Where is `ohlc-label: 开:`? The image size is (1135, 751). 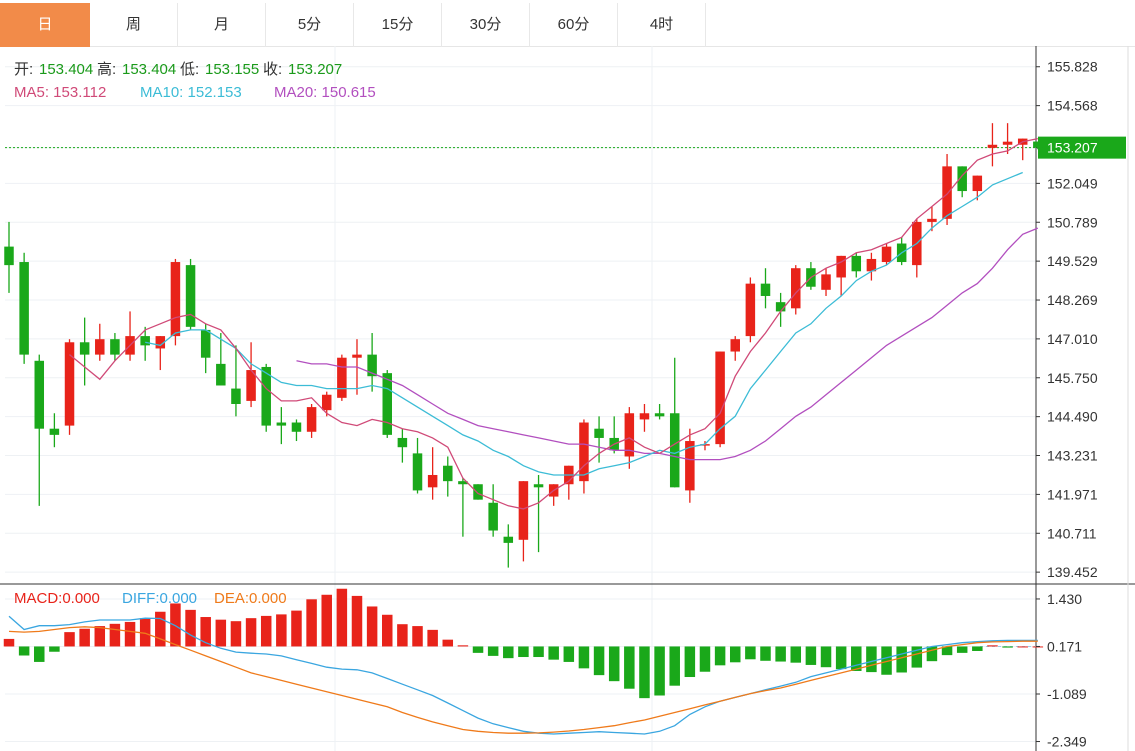 ohlc-label: 开: is located at coordinates (23, 69).